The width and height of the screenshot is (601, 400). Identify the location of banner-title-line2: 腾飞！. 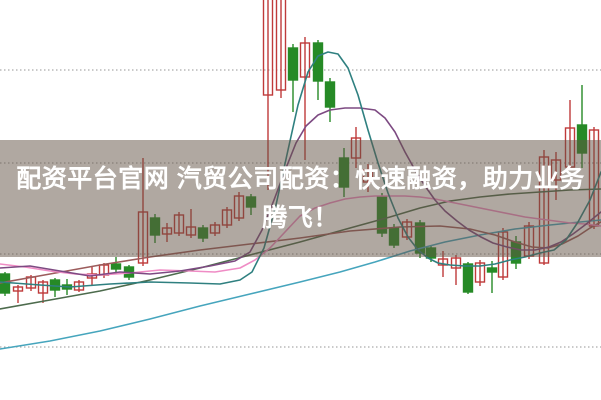
(300, 218).